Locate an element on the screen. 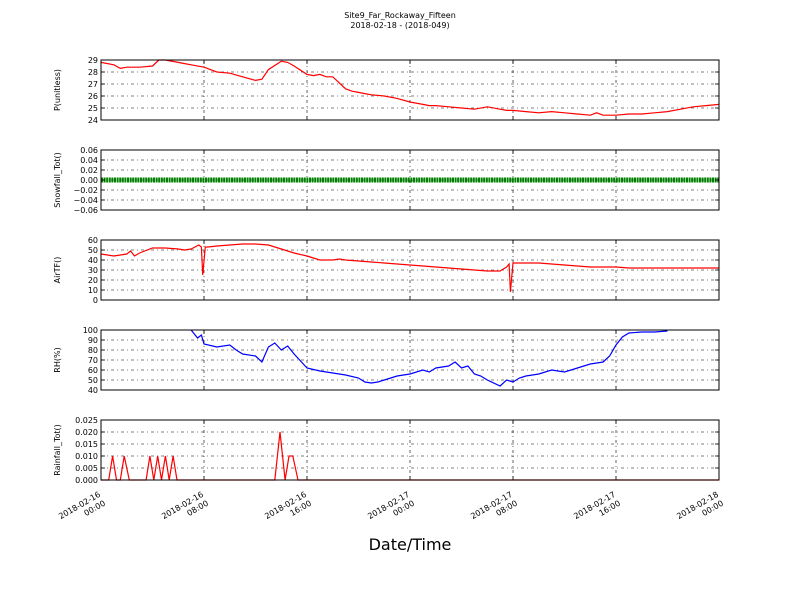  y-tick-label: 29 is located at coordinates (93, 60).